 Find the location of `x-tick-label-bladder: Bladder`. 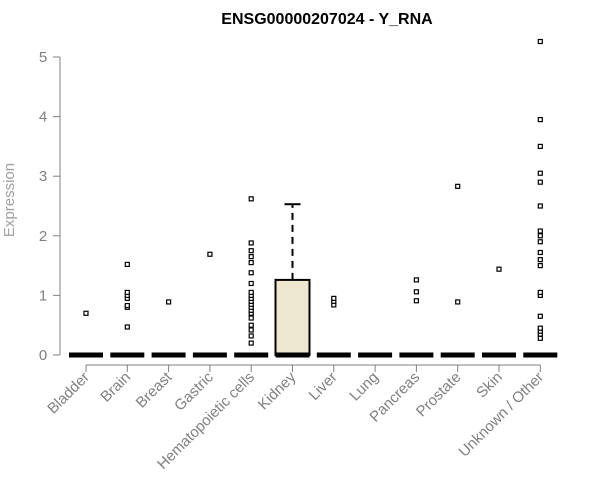

x-tick-label-bladder: Bladder is located at coordinates (68, 393).